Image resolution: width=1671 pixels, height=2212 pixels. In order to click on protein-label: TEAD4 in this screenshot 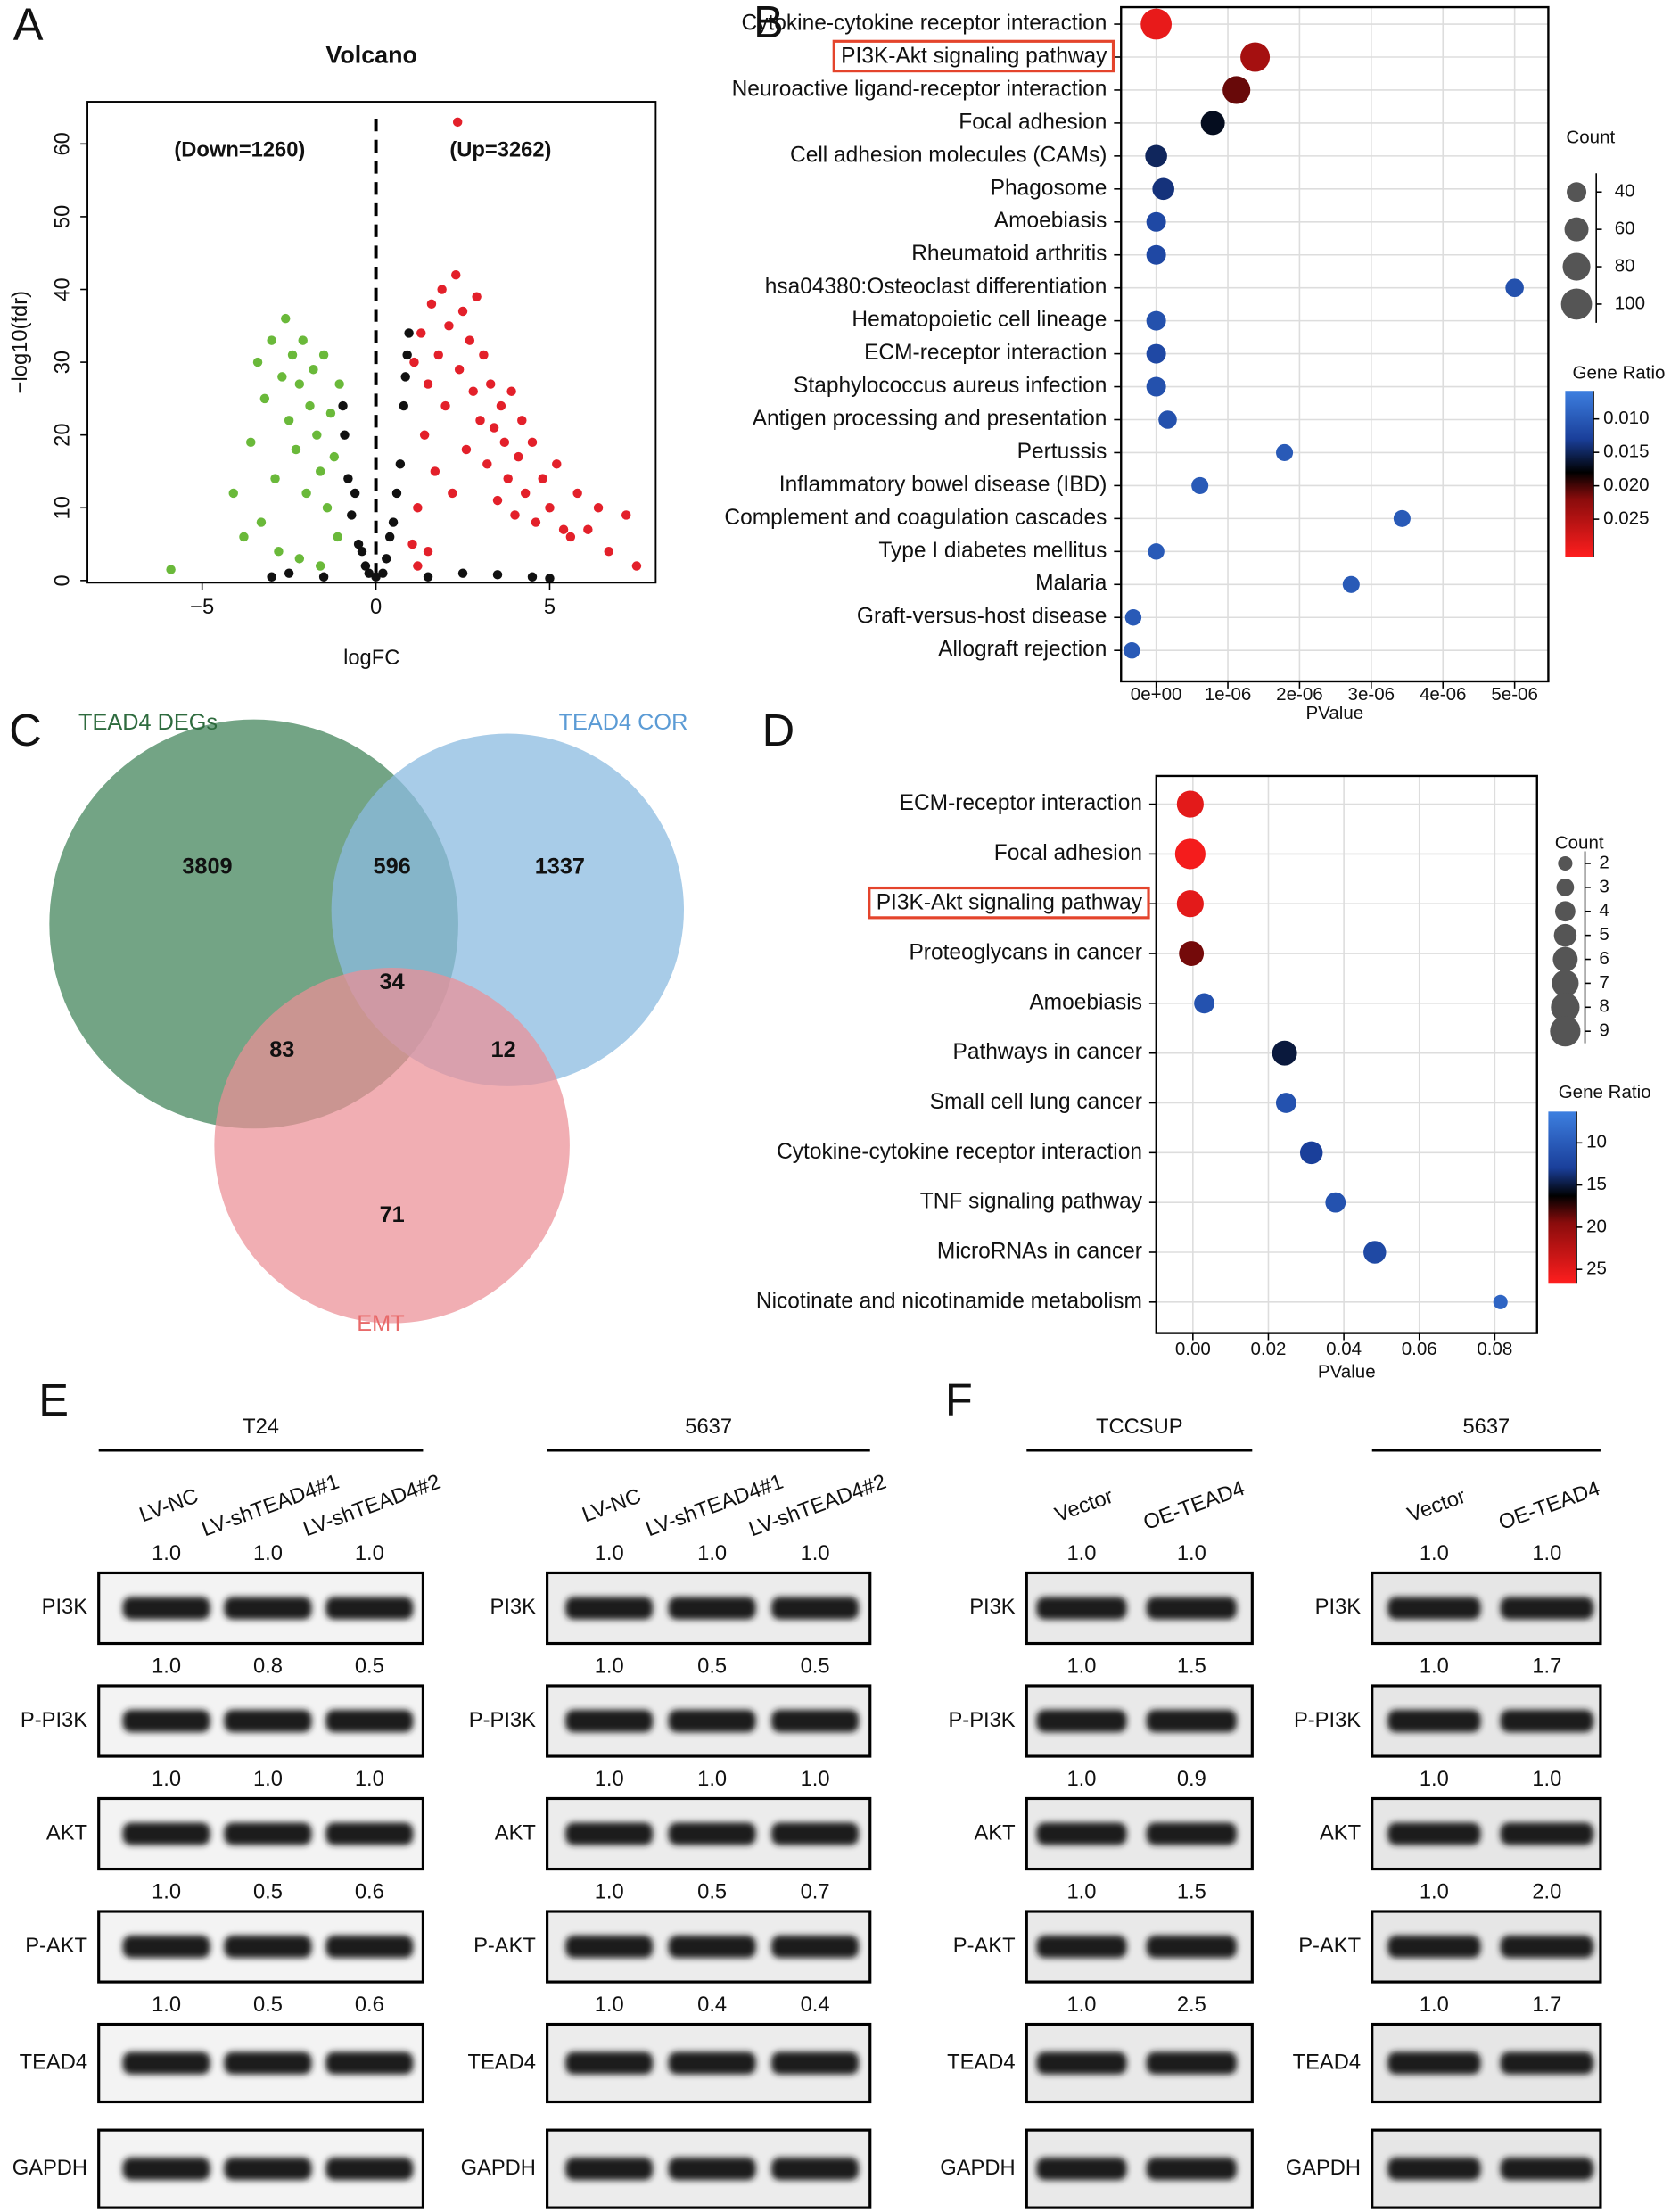, I will do `click(1327, 2063)`.